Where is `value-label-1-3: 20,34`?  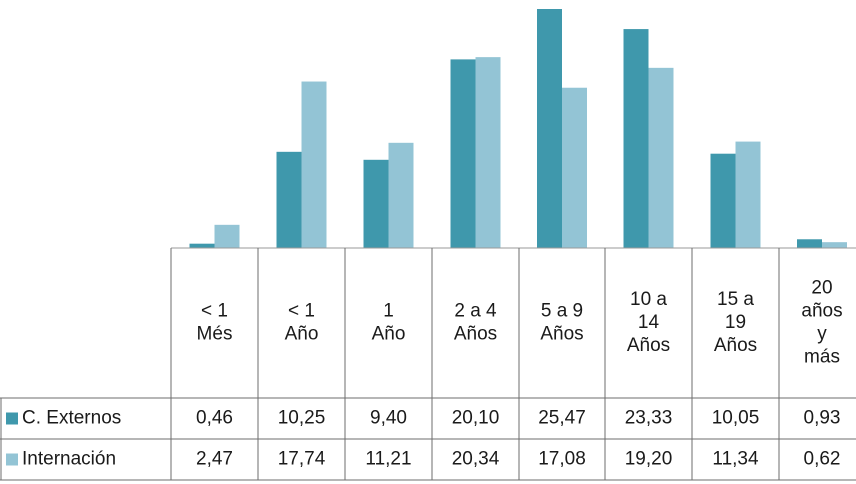
value-label-1-3: 20,34 is located at coordinates (476, 459).